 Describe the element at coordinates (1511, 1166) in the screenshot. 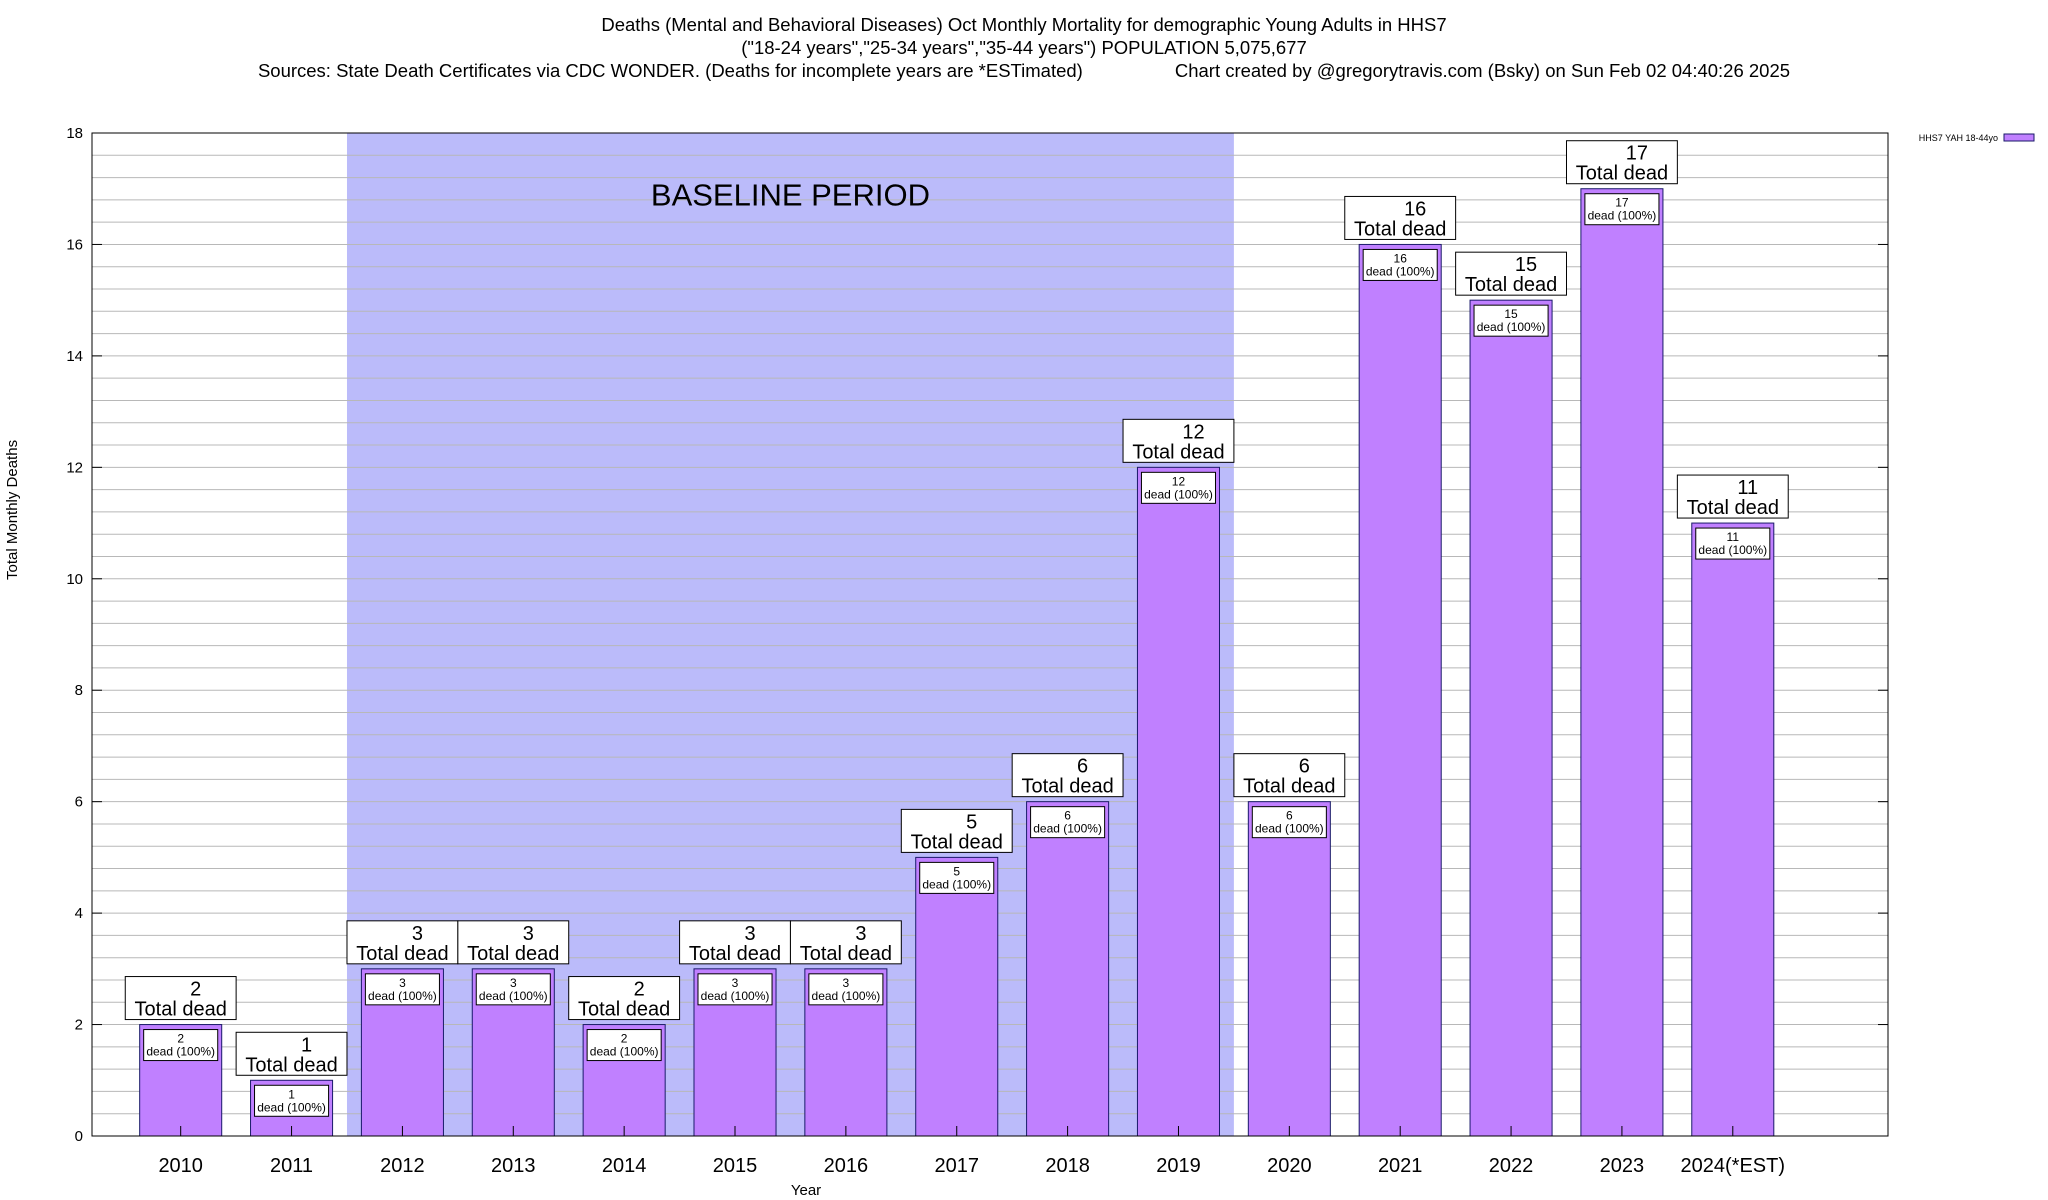

I see `x-tick-label: 2022` at that location.